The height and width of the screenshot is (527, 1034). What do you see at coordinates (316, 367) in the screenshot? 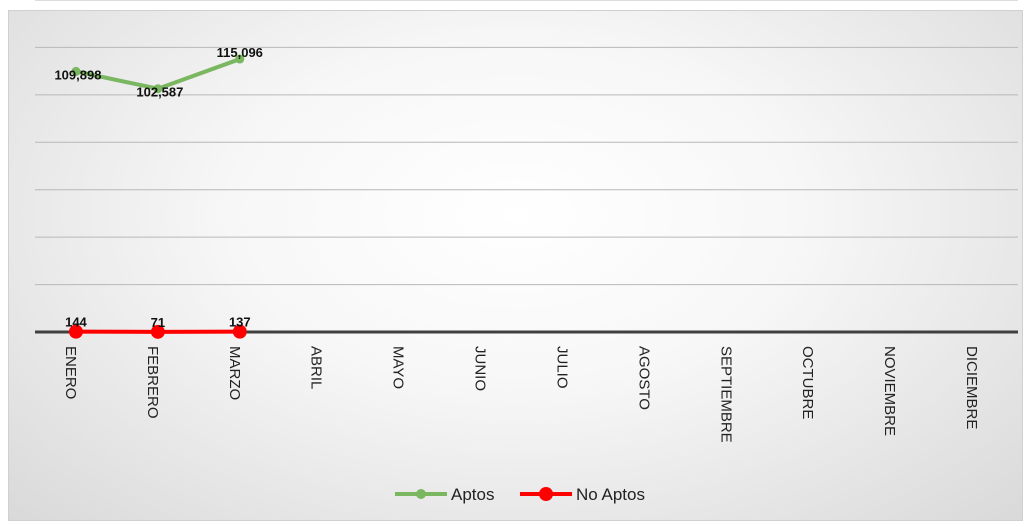
I see `x-tick-label: ABRIL` at bounding box center [316, 367].